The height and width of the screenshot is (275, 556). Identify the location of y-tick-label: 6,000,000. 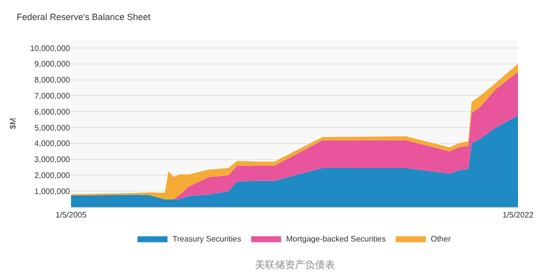
(52, 111).